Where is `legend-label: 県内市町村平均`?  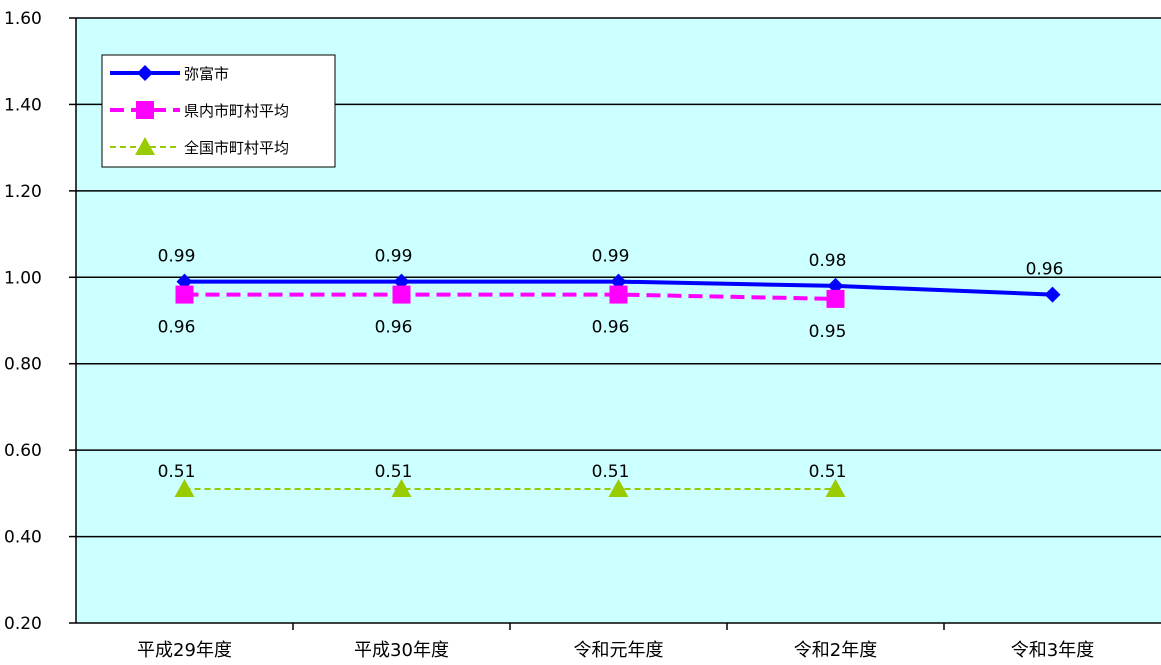 legend-label: 県内市町村平均 is located at coordinates (236, 111).